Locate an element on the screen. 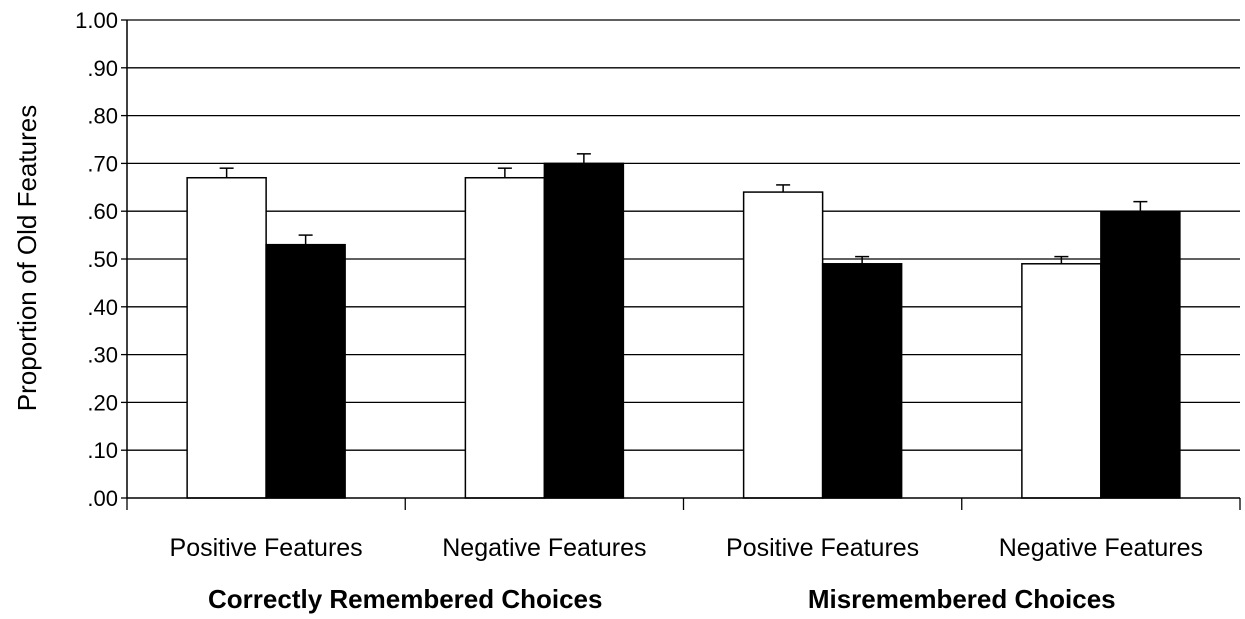 This screenshot has height=619, width=1245. group-label: Correctly Remembered Choices is located at coordinates (405, 599).